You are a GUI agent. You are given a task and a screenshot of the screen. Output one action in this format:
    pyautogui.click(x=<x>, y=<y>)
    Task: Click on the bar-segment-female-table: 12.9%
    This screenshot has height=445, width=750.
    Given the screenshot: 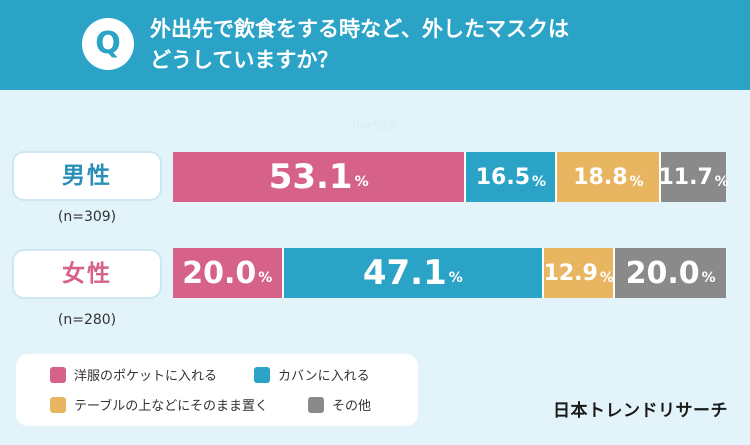 What is the action you would take?
    pyautogui.click(x=579, y=273)
    